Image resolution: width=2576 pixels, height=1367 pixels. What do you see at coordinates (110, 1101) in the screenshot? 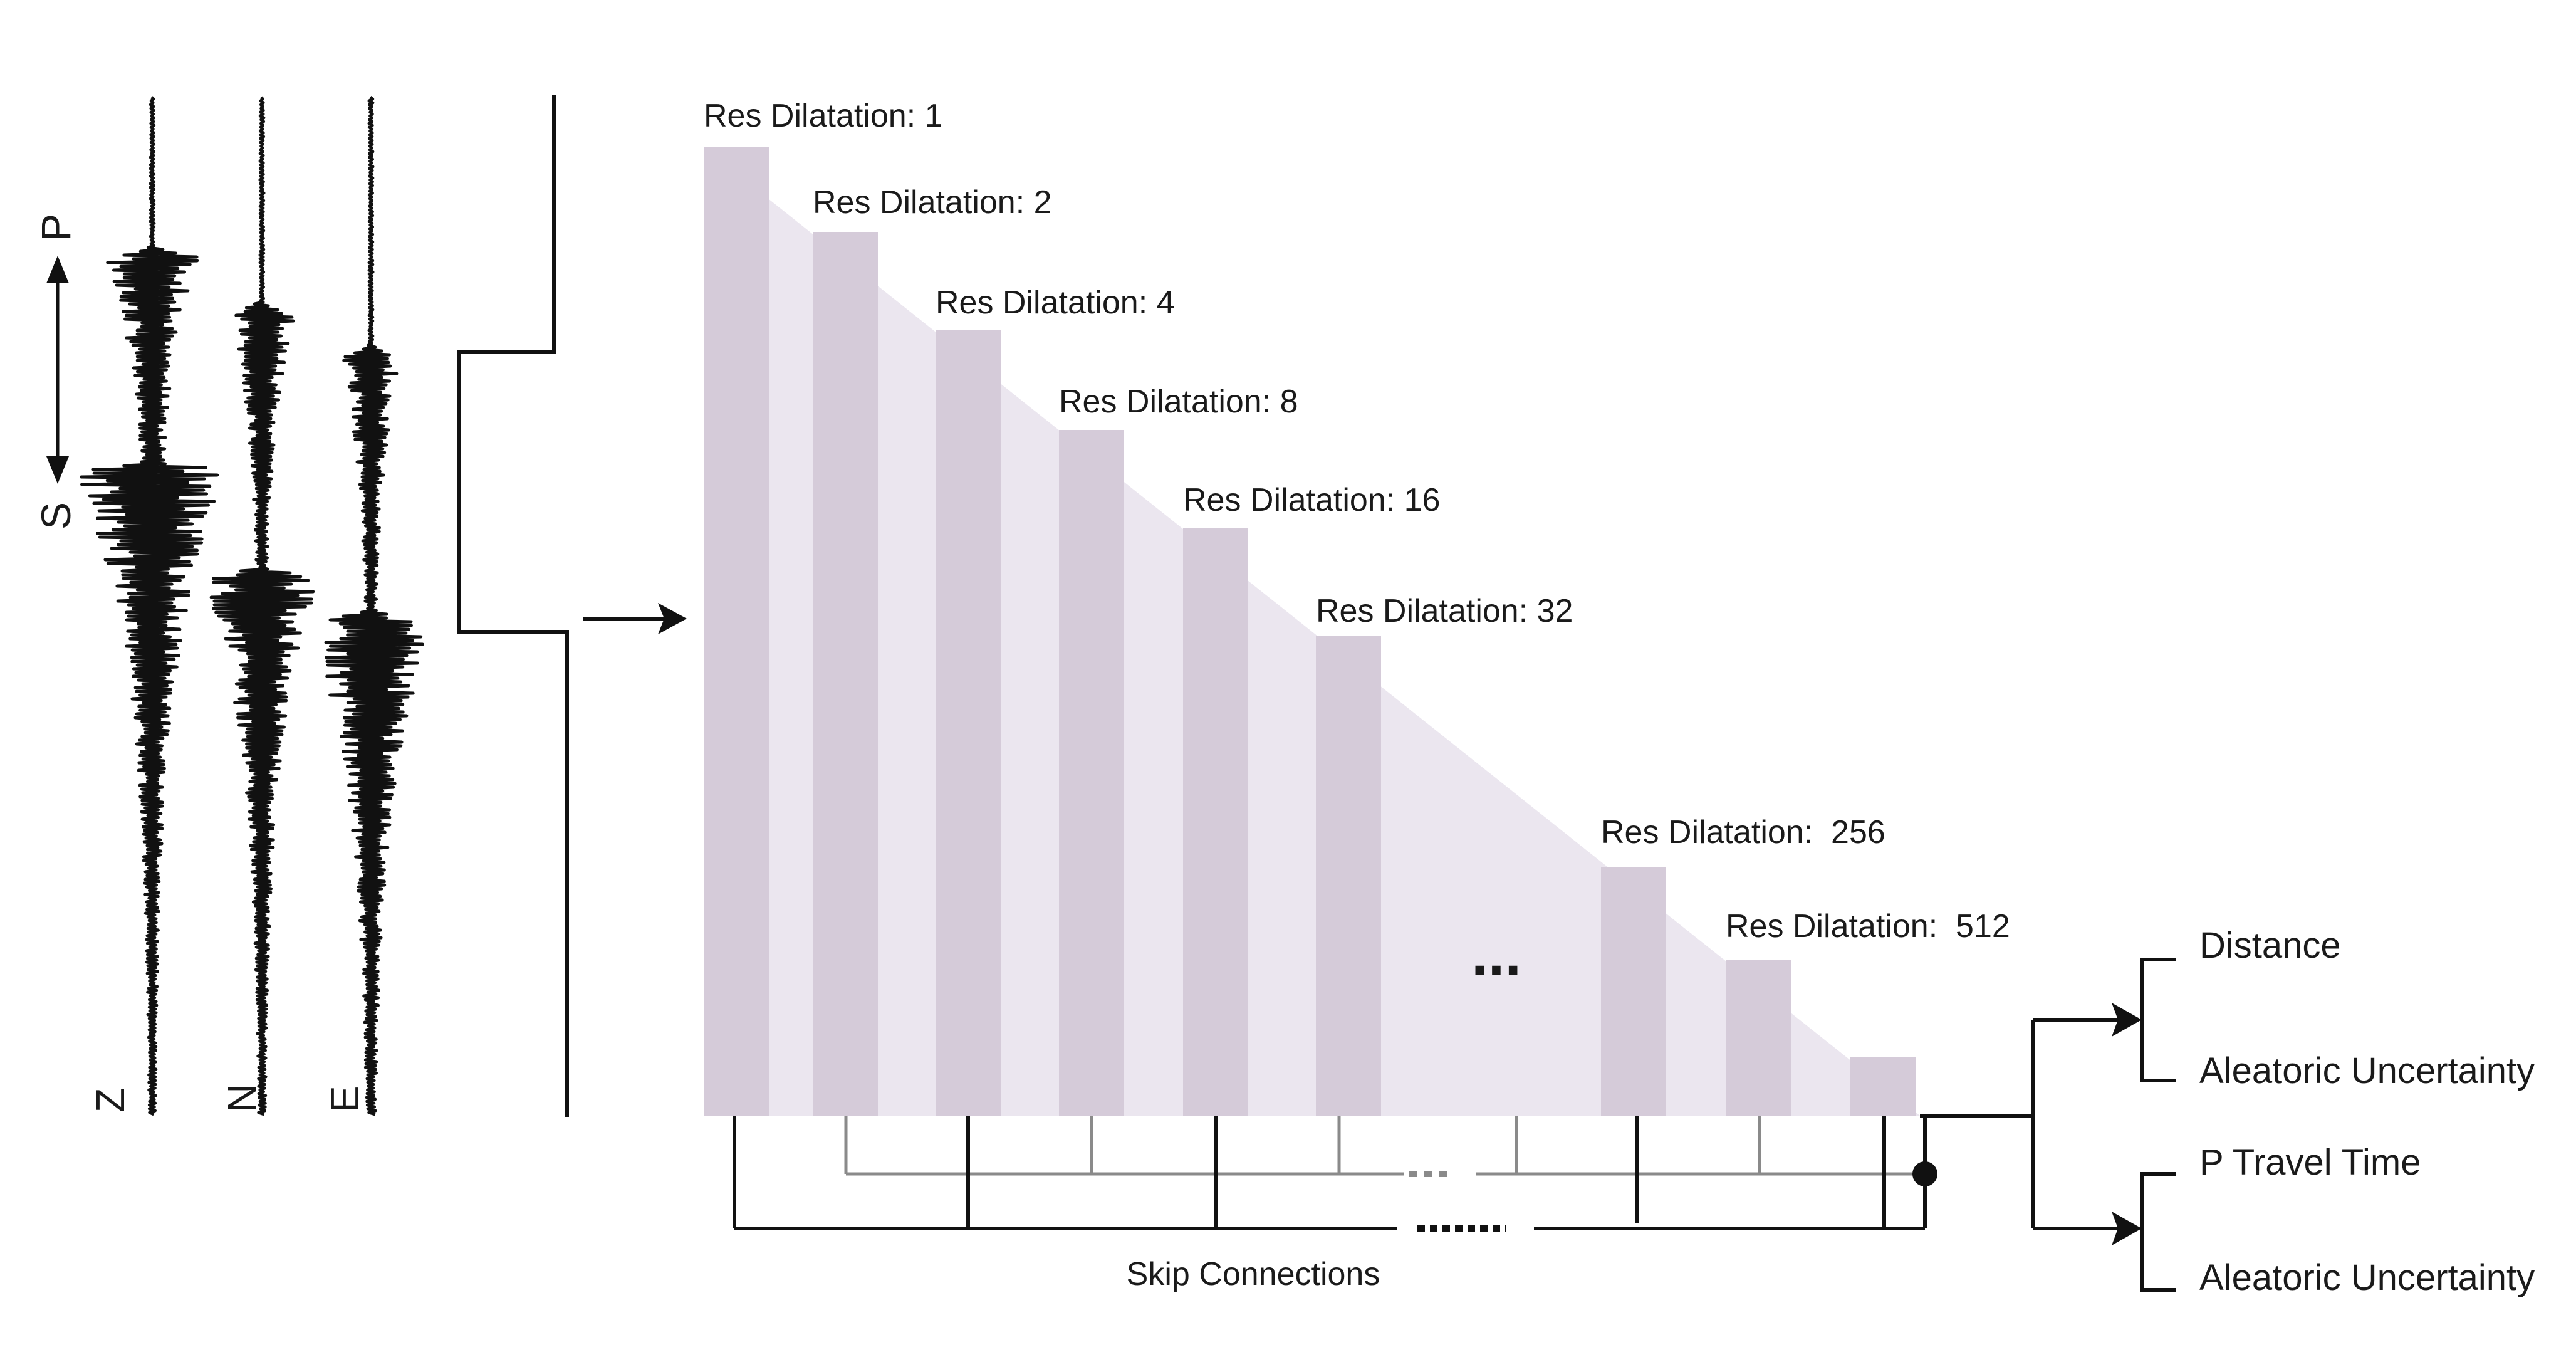
I see `channel-label-z: Z` at bounding box center [110, 1101].